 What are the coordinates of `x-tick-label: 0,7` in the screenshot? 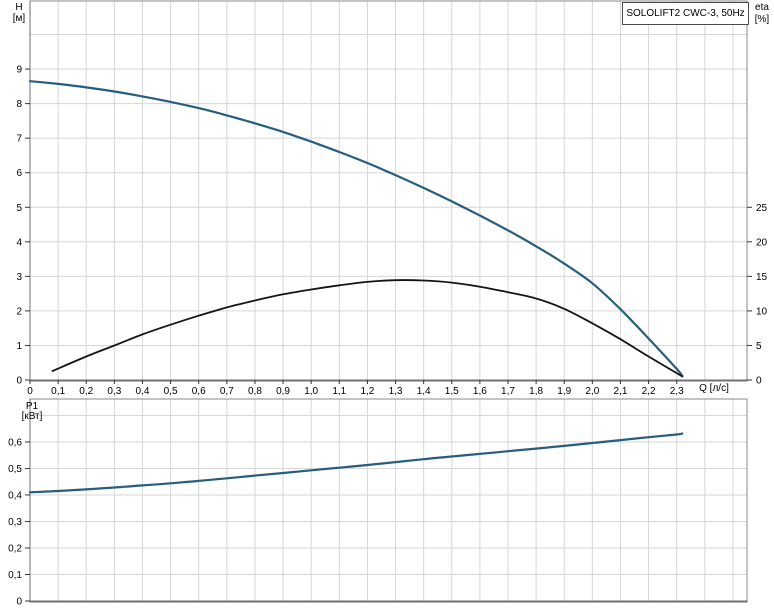 It's located at (227, 391).